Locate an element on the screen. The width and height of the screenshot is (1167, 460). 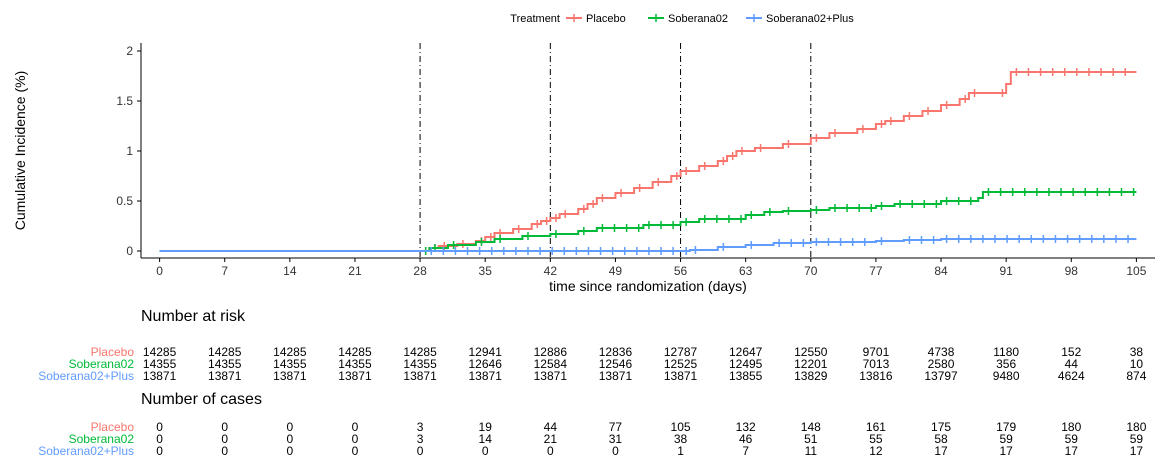
table-cell: 12550 is located at coordinates (811, 352).